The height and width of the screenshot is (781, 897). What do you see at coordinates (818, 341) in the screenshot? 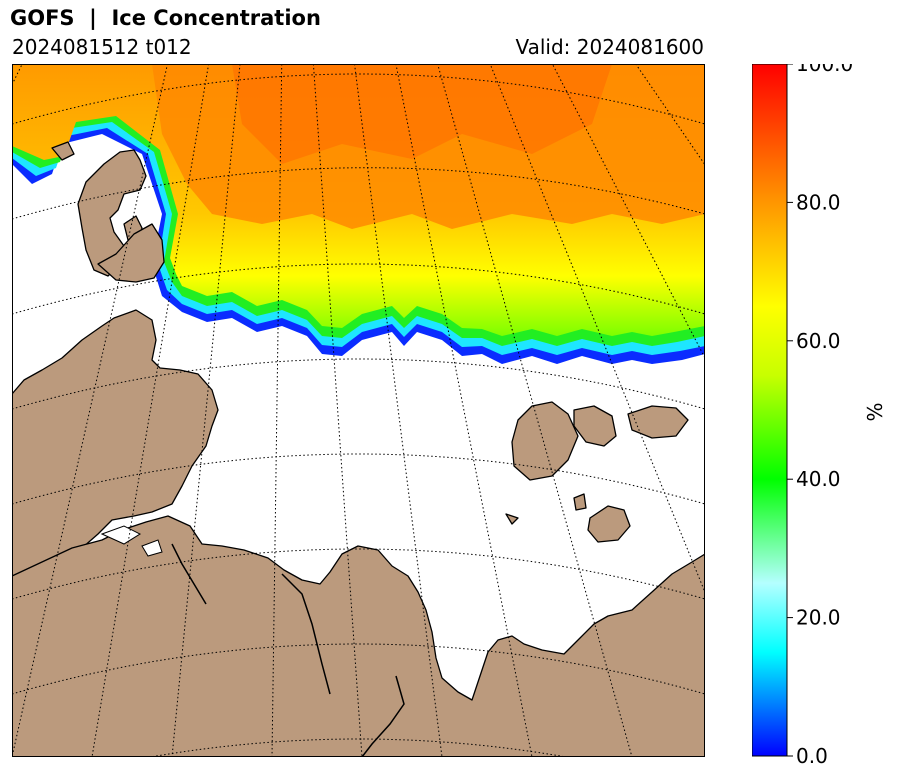
I see `colorbar-tick-label: 60.0` at bounding box center [818, 341].